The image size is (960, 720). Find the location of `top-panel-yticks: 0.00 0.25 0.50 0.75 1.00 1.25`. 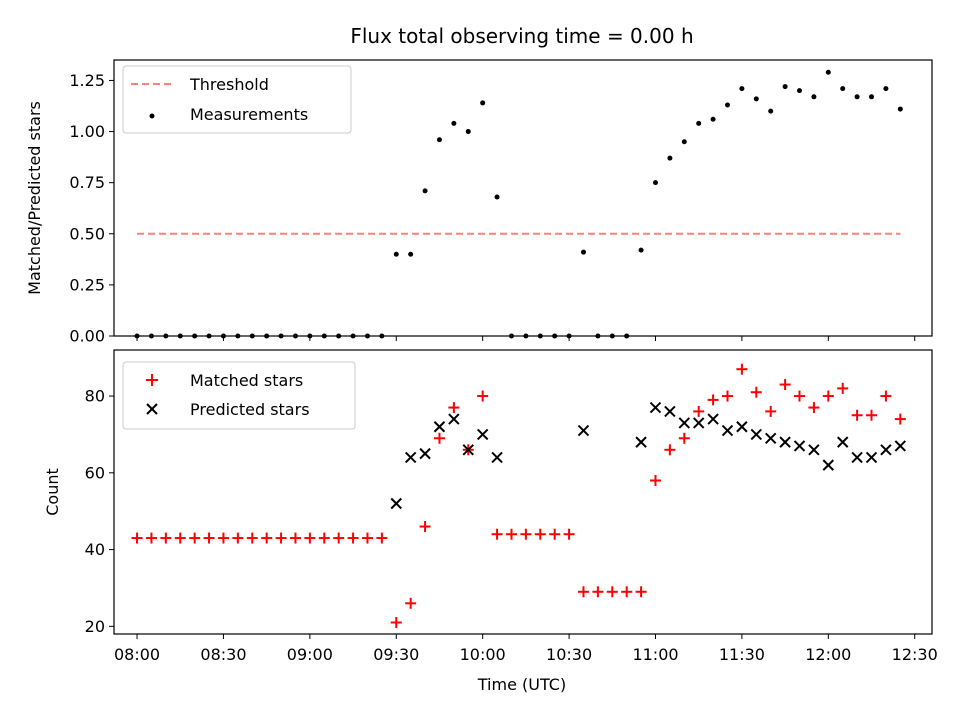

top-panel-yticks: 0.00 0.25 0.50 0.75 1.00 1.25 is located at coordinates (91, 208).